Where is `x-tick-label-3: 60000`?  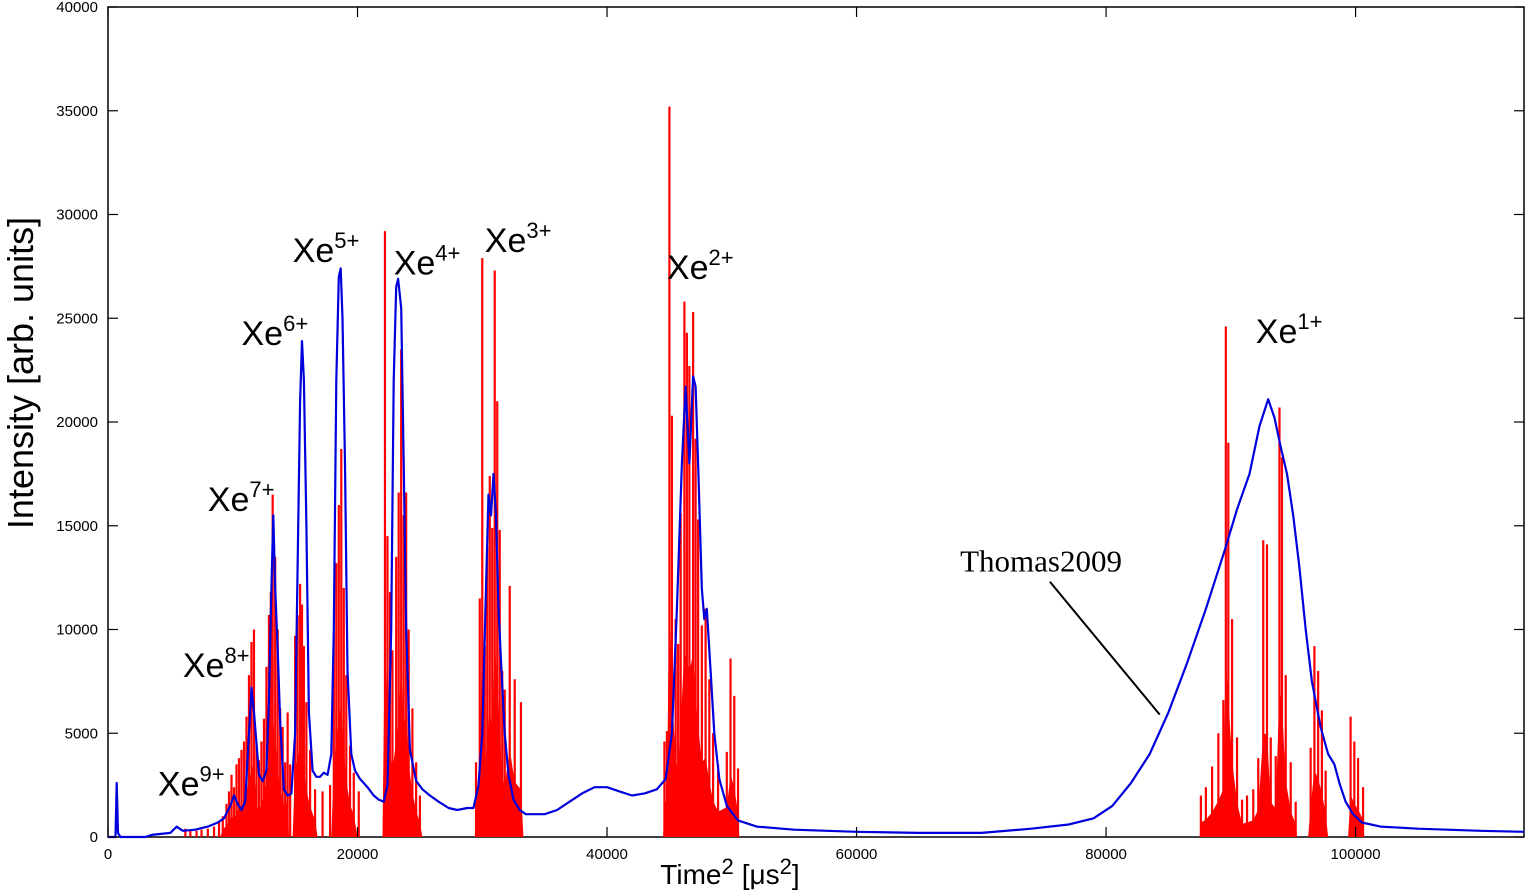
x-tick-label-3: 60000 is located at coordinates (857, 854).